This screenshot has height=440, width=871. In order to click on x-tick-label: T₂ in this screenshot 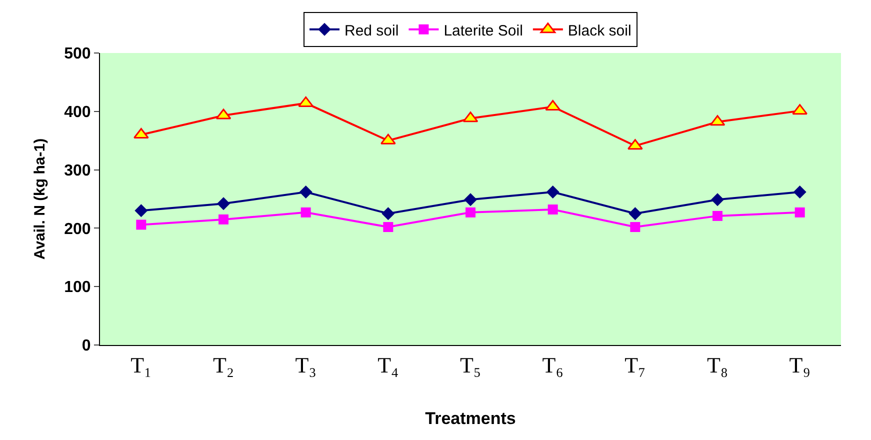, I will do `click(223, 365)`.